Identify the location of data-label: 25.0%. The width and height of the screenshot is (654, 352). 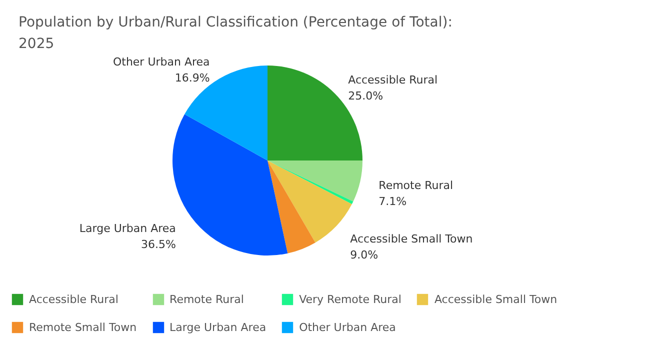
(366, 95).